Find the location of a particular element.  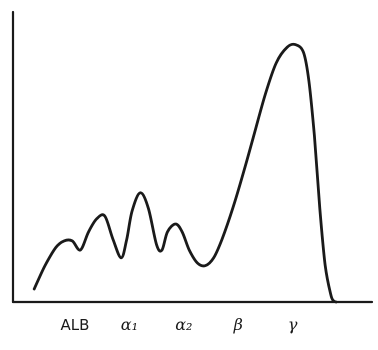

x-tick-labels: ALB α₁ α₂ β γ is located at coordinates (179, 324).